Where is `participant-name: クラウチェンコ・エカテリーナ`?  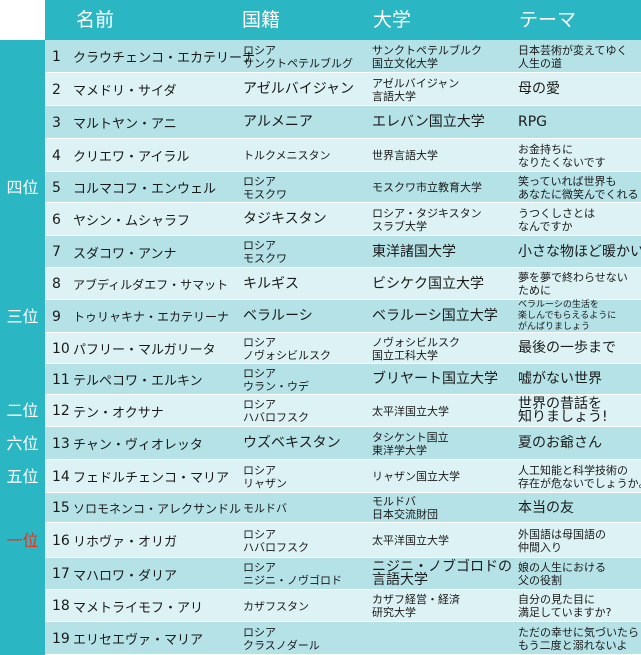 participant-name: クラウチェンコ・エカテリーナ is located at coordinates (164, 58).